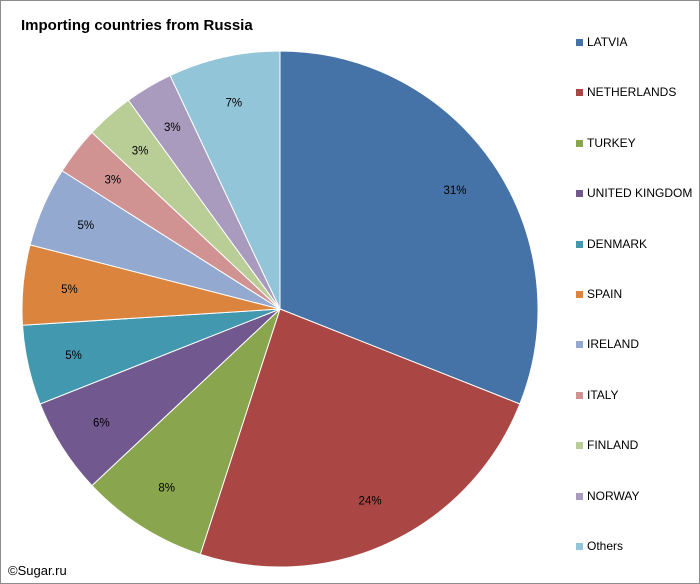 This screenshot has height=584, width=700. I want to click on data-label-norway: 3%, so click(172, 128).